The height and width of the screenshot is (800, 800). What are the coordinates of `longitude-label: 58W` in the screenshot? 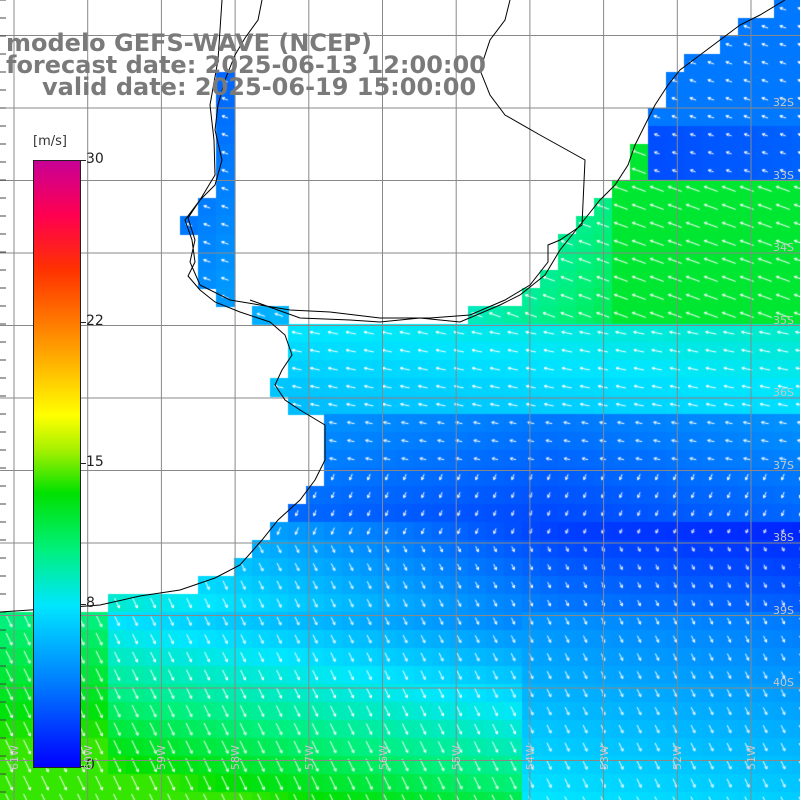 It's located at (236, 757).